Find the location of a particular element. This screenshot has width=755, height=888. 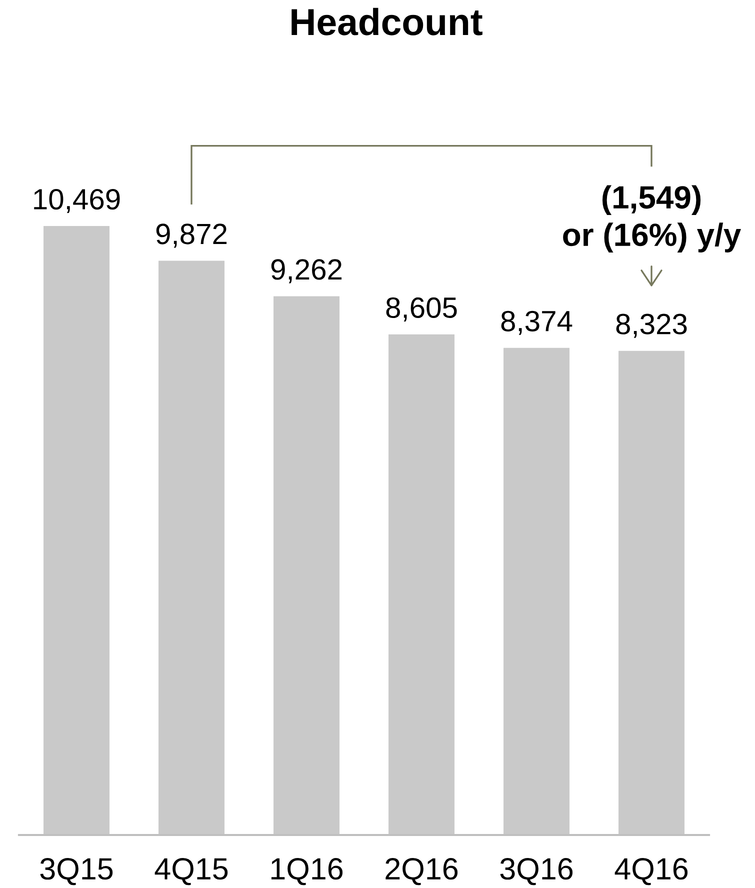

annotation: (1,549) or (16%) y/y is located at coordinates (652, 218).